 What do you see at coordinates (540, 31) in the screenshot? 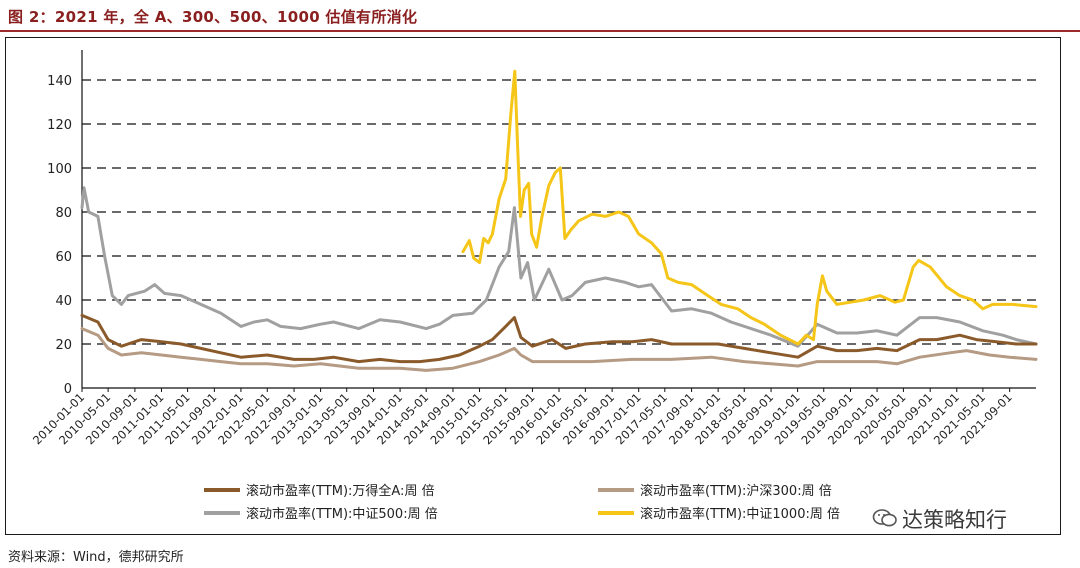
I see `title-divider` at bounding box center [540, 31].